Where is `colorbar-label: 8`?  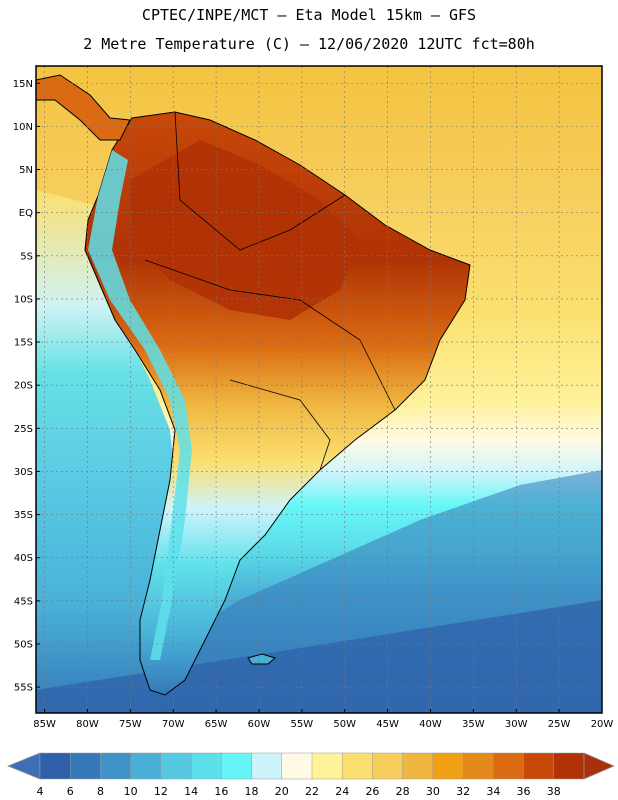 colorbar-label: 8 is located at coordinates (100, 791).